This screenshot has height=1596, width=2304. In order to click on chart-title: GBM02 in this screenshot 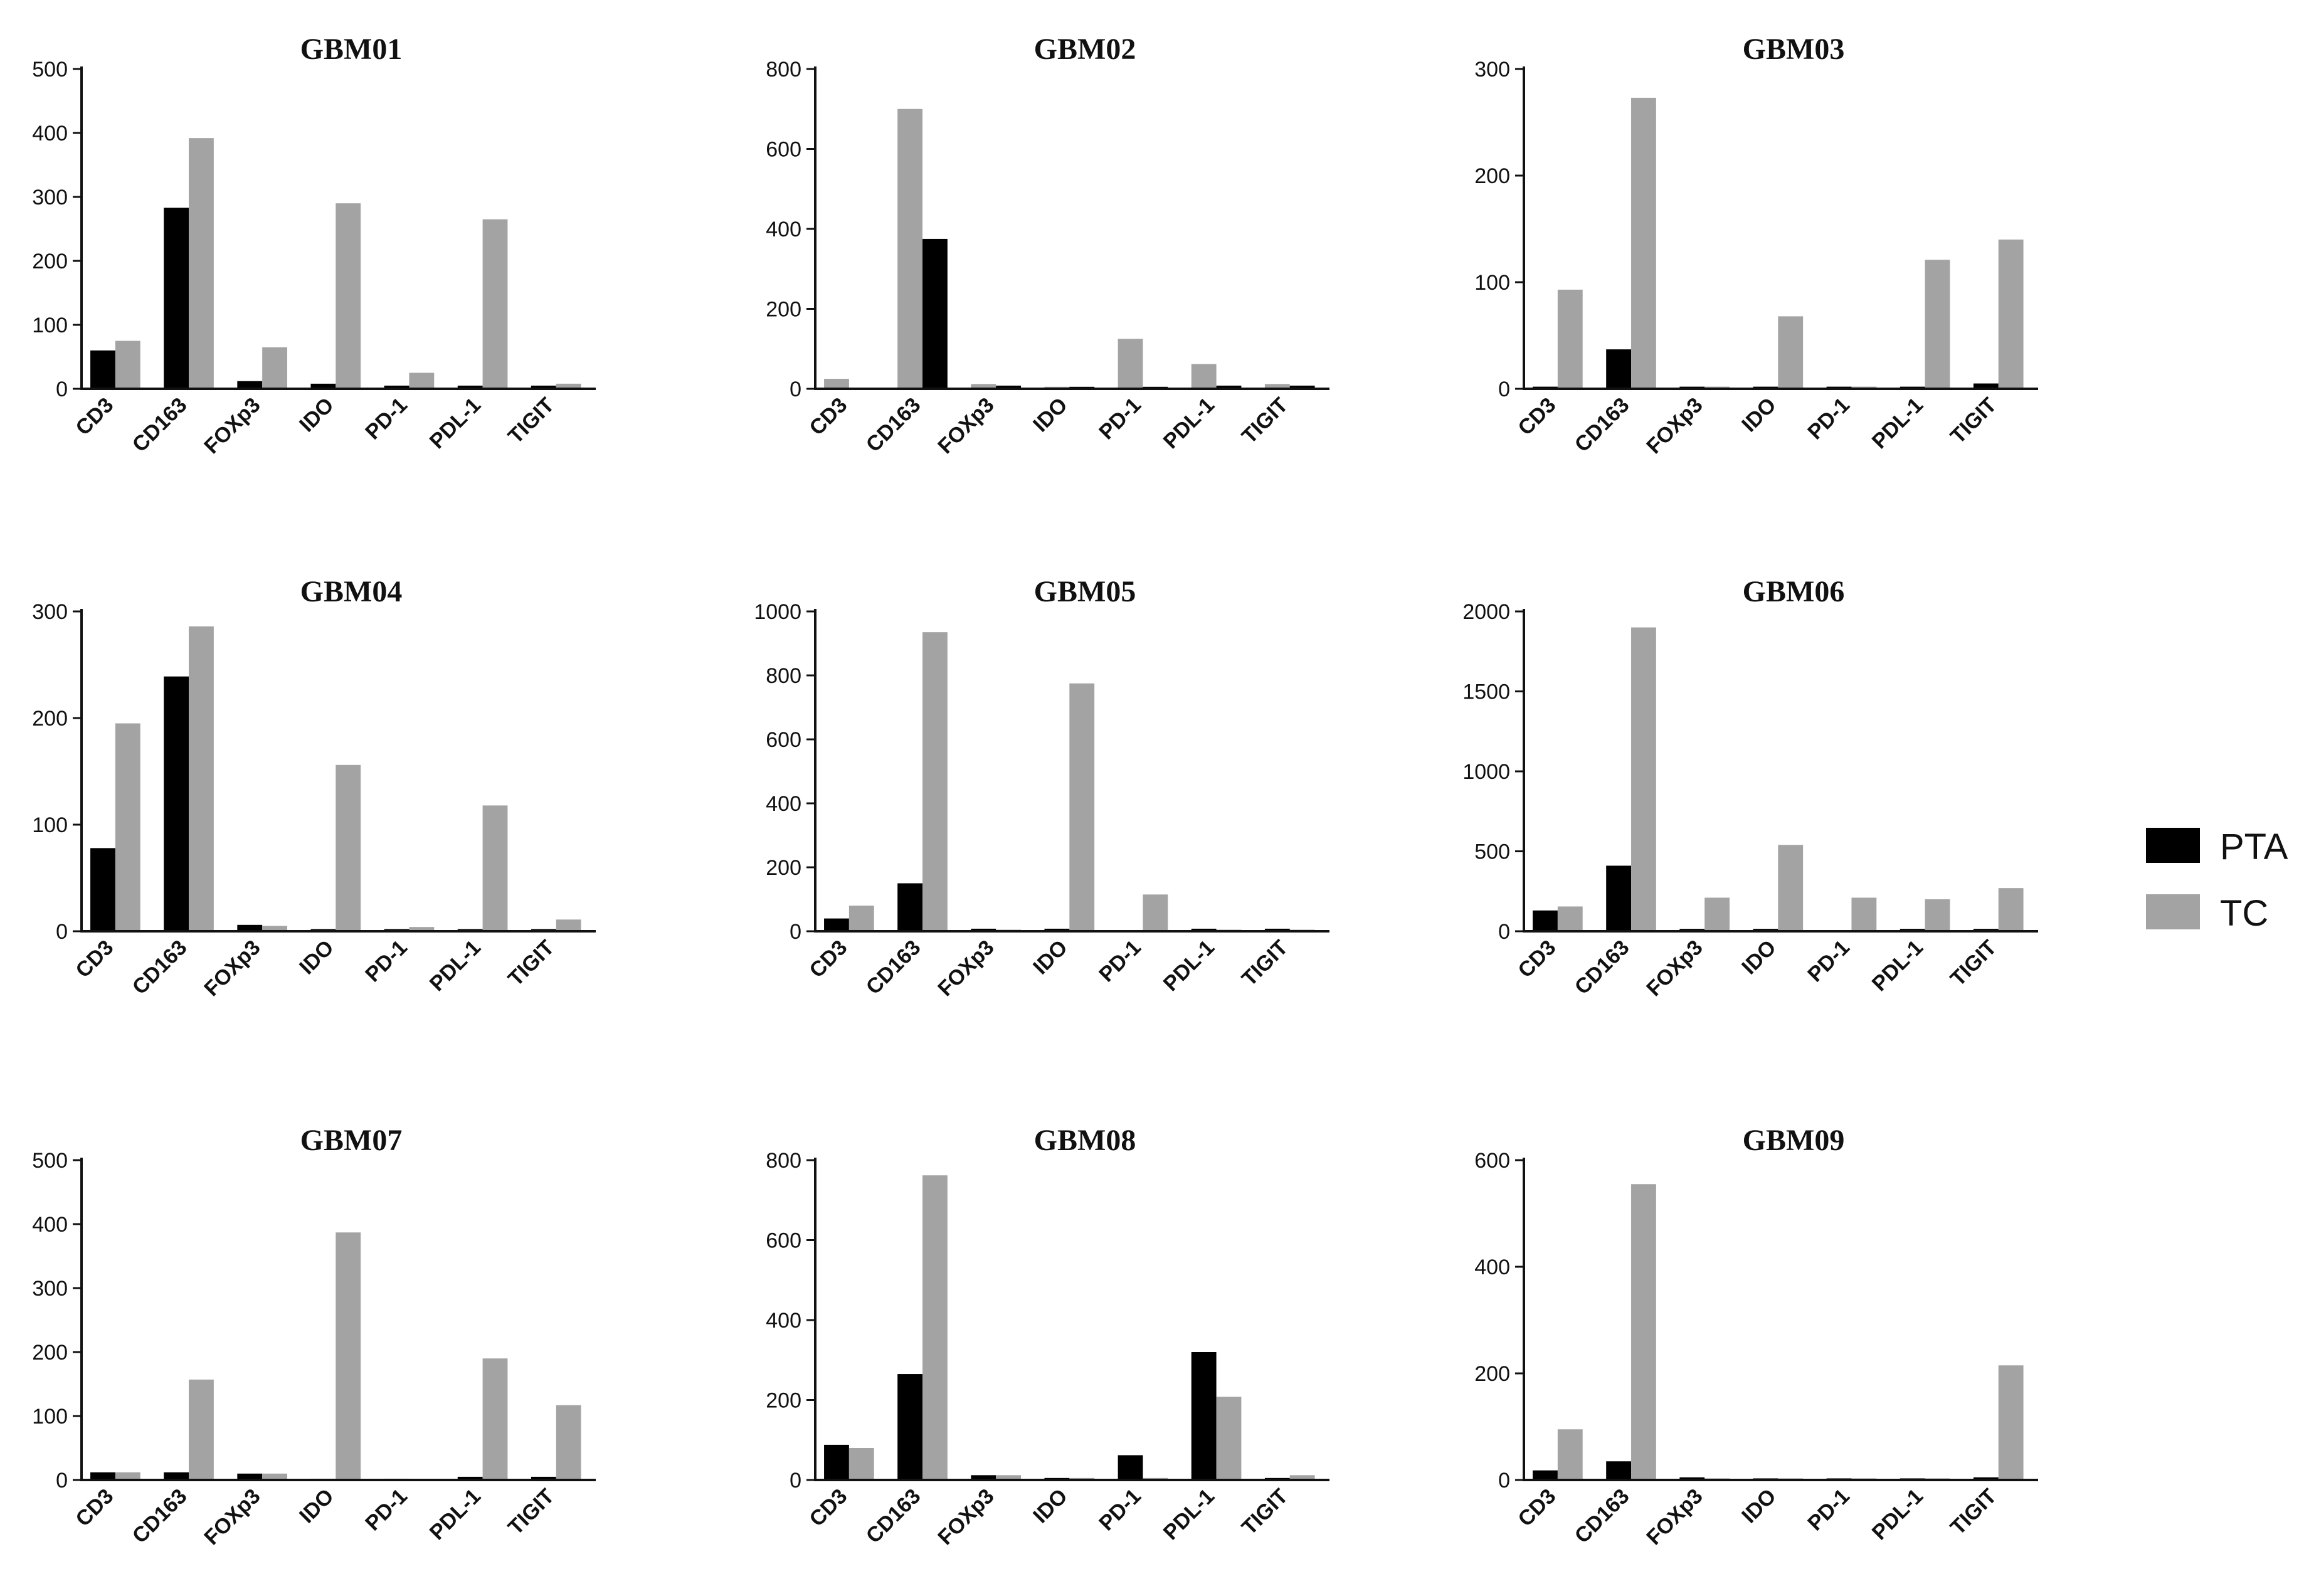, I will do `click(1085, 49)`.